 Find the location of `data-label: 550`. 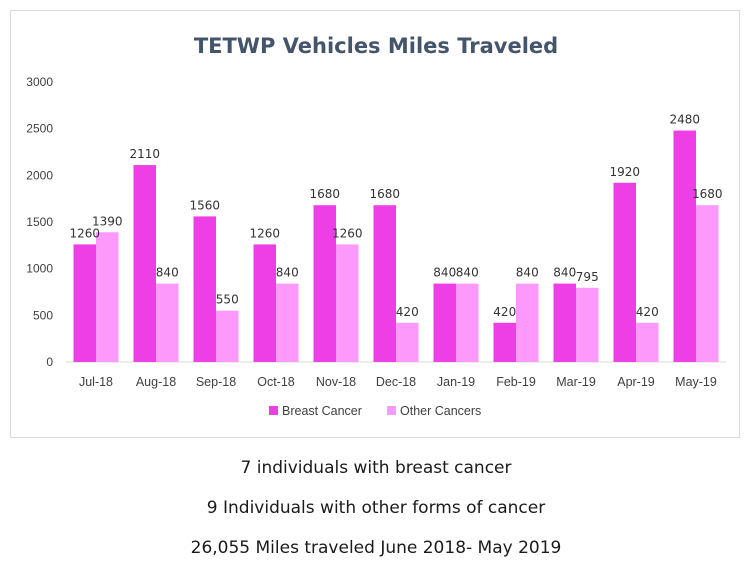

data-label: 550 is located at coordinates (227, 300).